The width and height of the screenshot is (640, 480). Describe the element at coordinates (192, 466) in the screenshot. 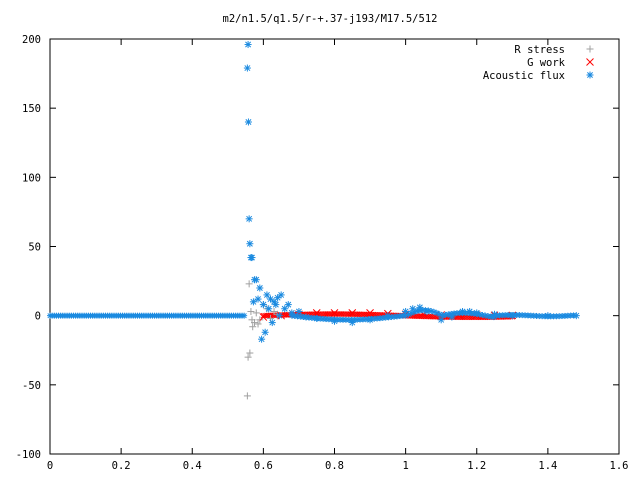

I see `x-tick-label: 0.4` at that location.